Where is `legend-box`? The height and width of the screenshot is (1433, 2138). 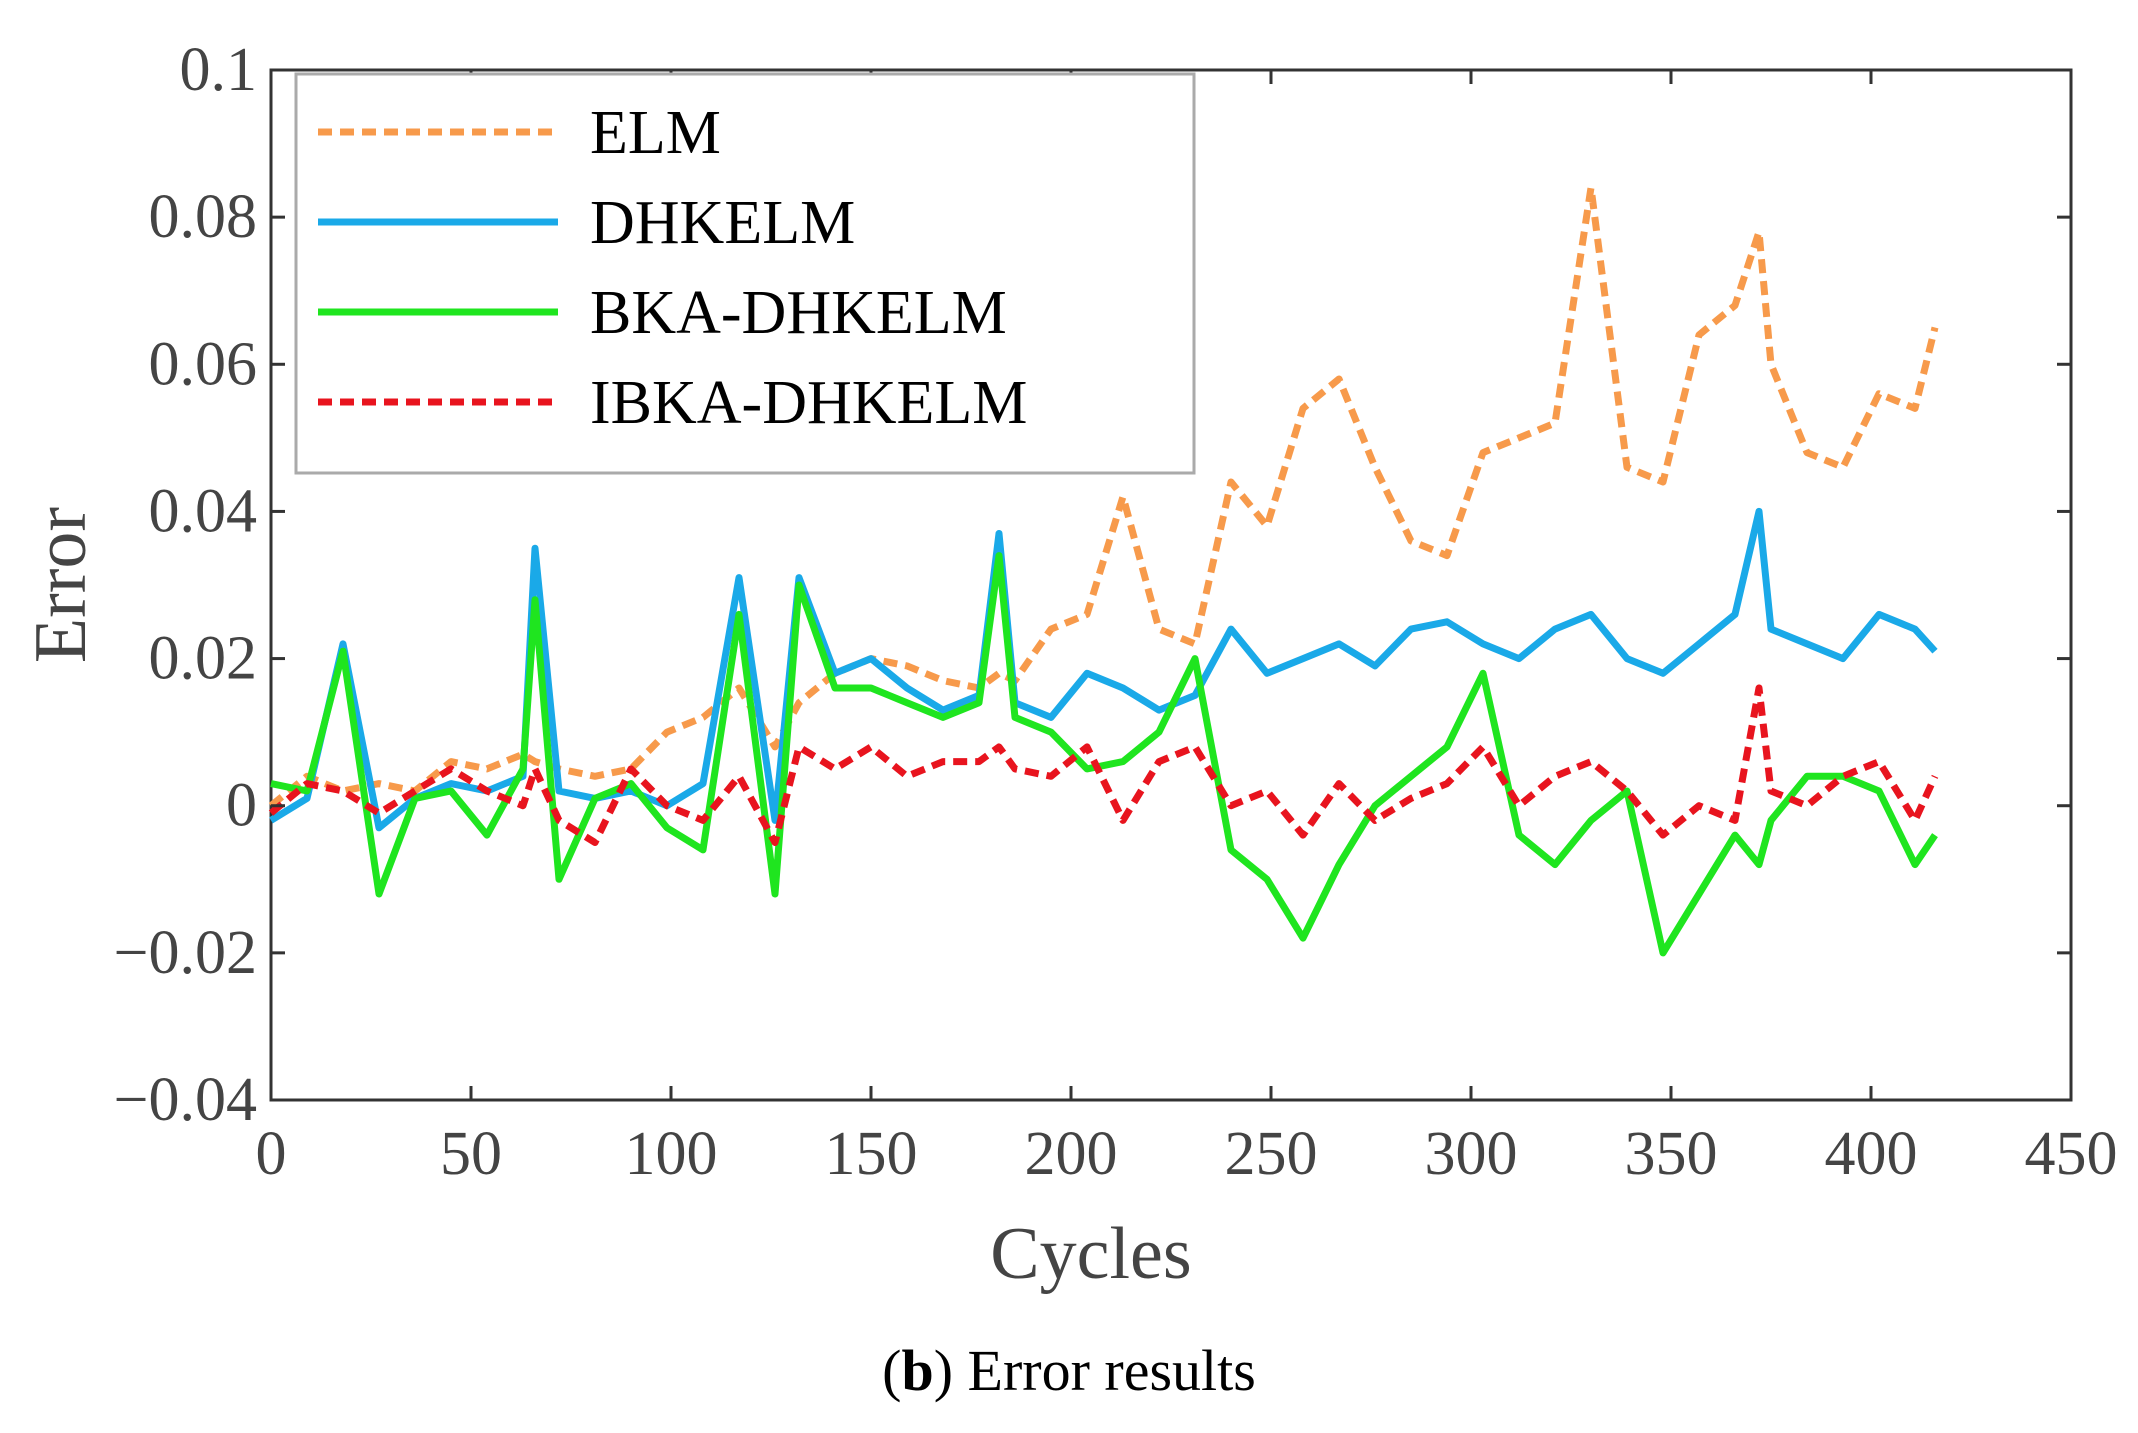
legend-box is located at coordinates (745, 273).